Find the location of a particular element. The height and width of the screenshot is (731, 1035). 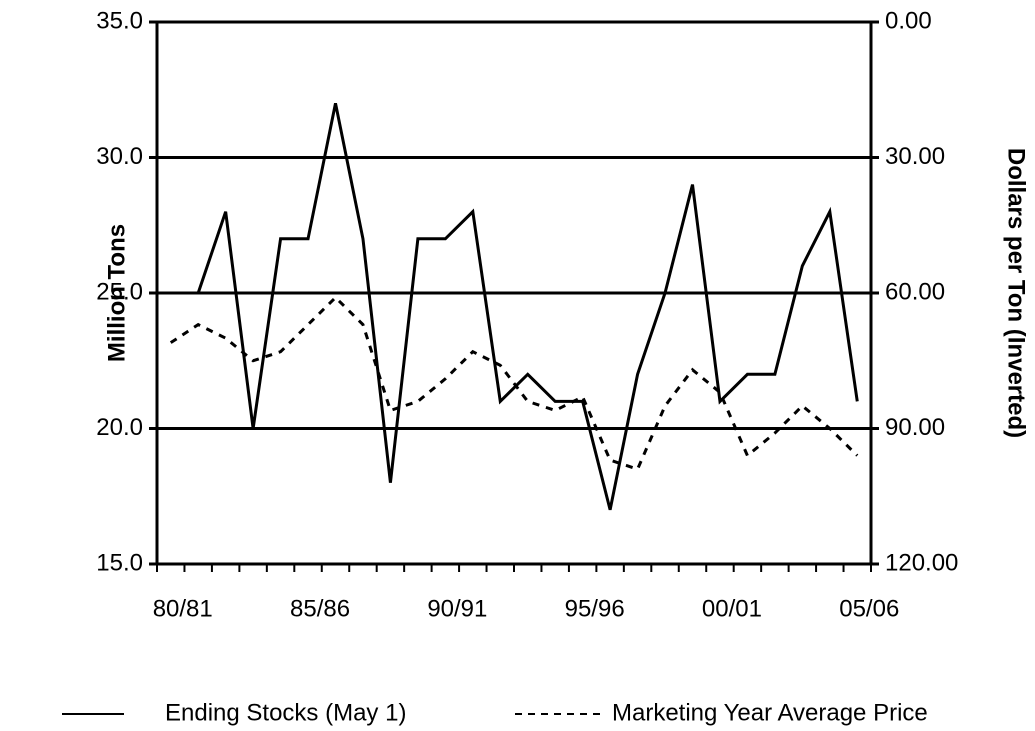

y-tick-label: 15.0 is located at coordinates (119, 562).